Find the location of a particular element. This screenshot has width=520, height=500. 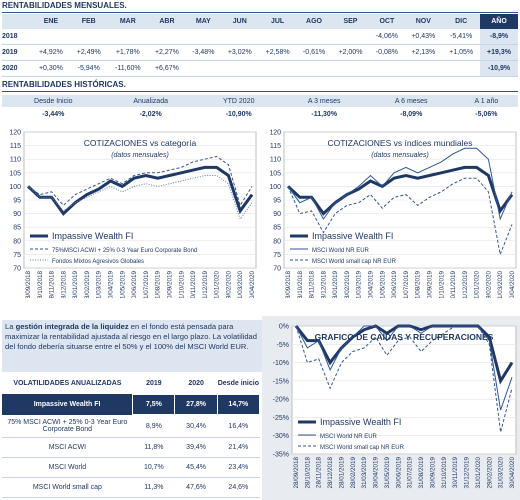

cell: 30,4% is located at coordinates (196, 426).